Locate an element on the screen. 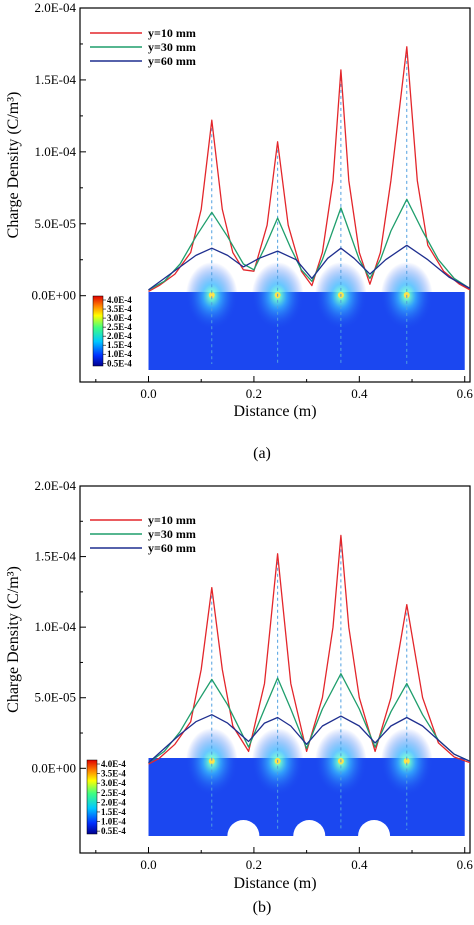  panel-caption: (b) is located at coordinates (262, 907).